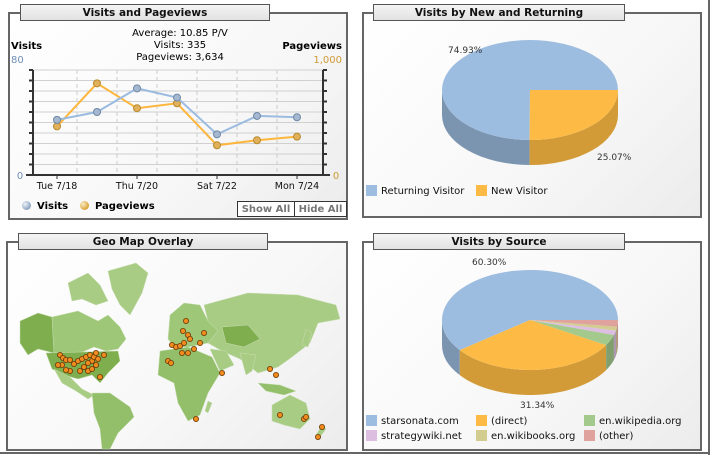 This screenshot has width=716, height=462. I want to click on land-indonesia, so click(277, 389).